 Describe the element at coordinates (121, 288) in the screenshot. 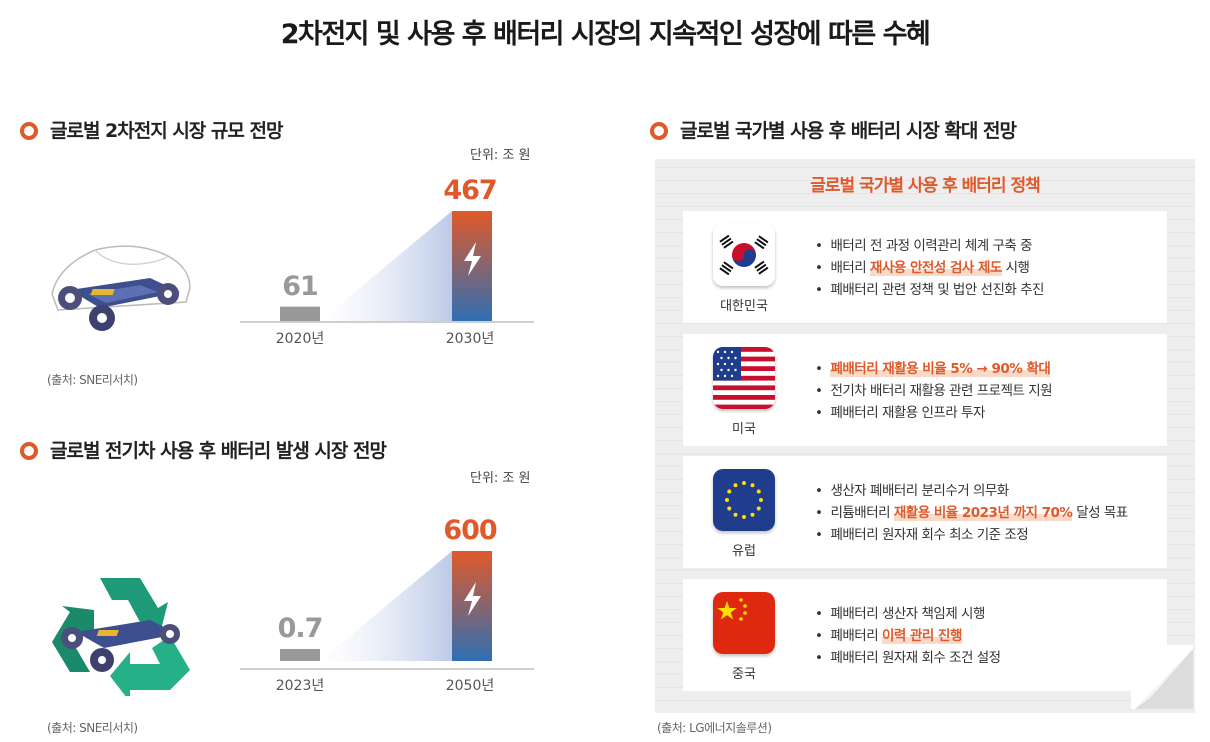

I see `car-battery-icon` at that location.